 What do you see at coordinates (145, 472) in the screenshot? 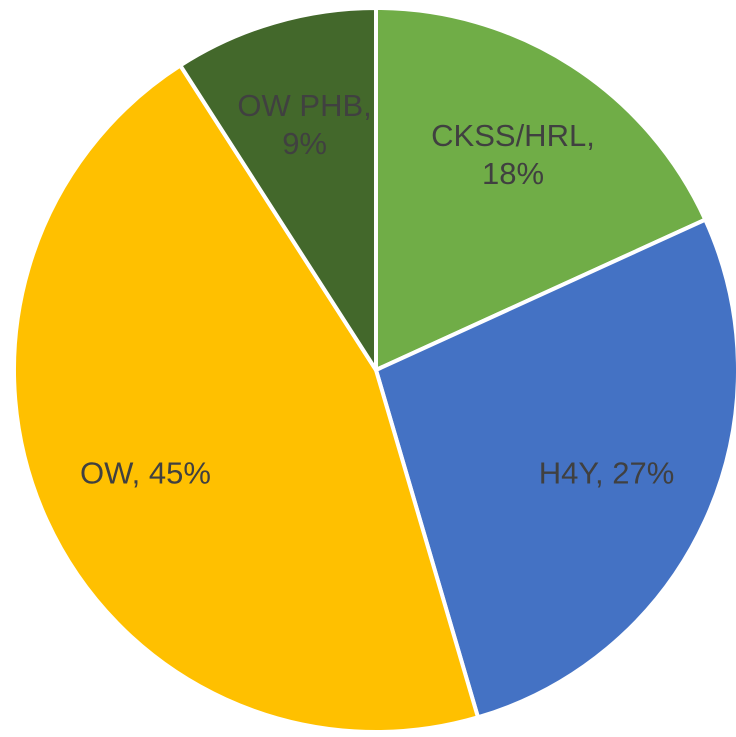
I see `data-label: OW, 45%` at bounding box center [145, 472].